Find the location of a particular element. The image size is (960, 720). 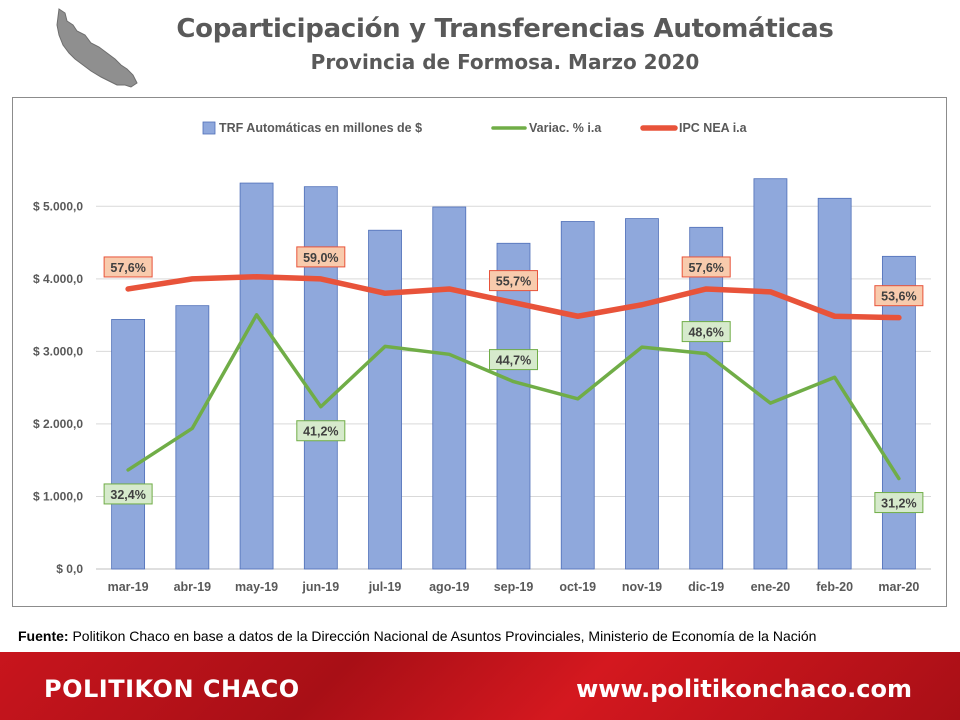

x-tick-label: ene-20 is located at coordinates (771, 587).